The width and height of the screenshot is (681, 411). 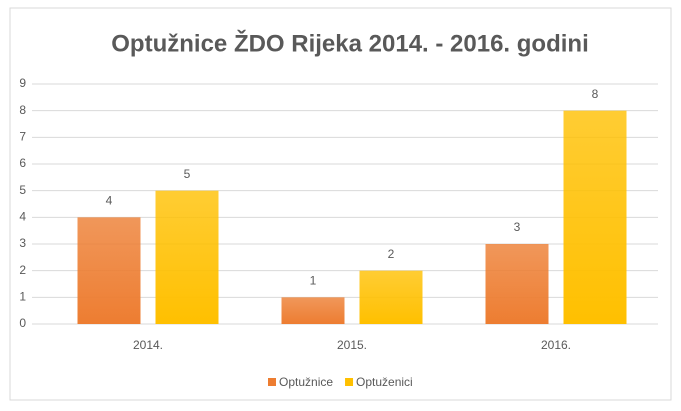 I want to click on legend-label: Optuženici, so click(x=384, y=382).